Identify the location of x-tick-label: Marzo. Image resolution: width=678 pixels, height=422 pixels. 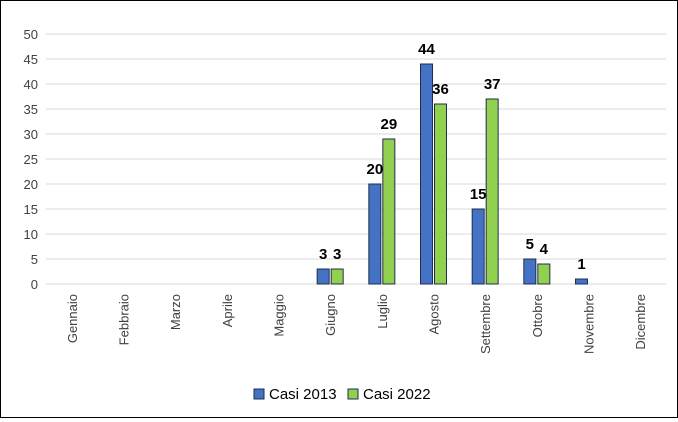
(175, 312).